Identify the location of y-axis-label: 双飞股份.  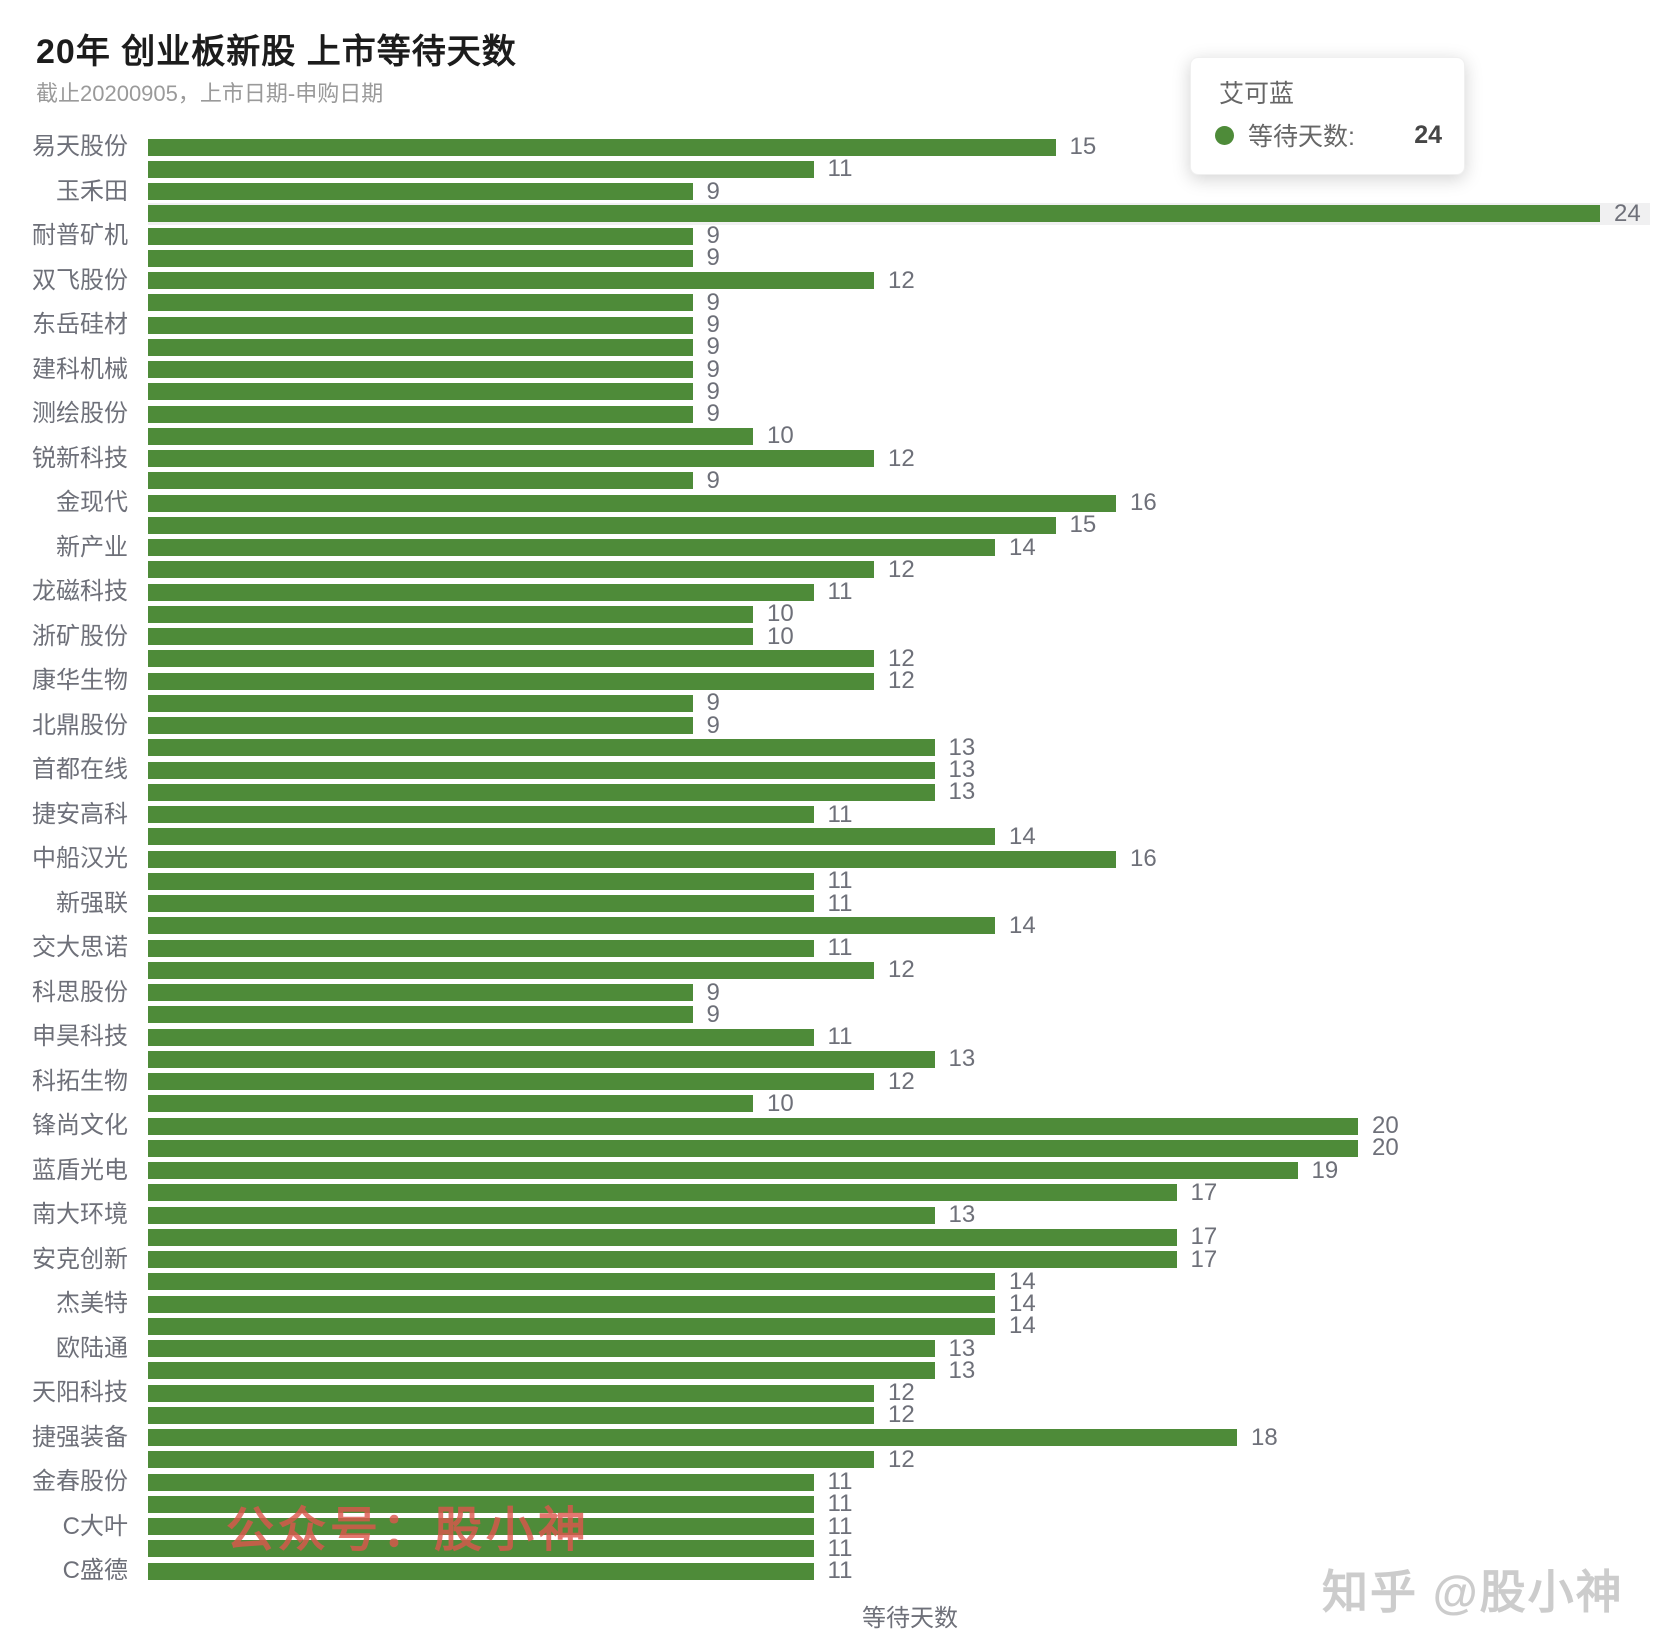
(80, 280).